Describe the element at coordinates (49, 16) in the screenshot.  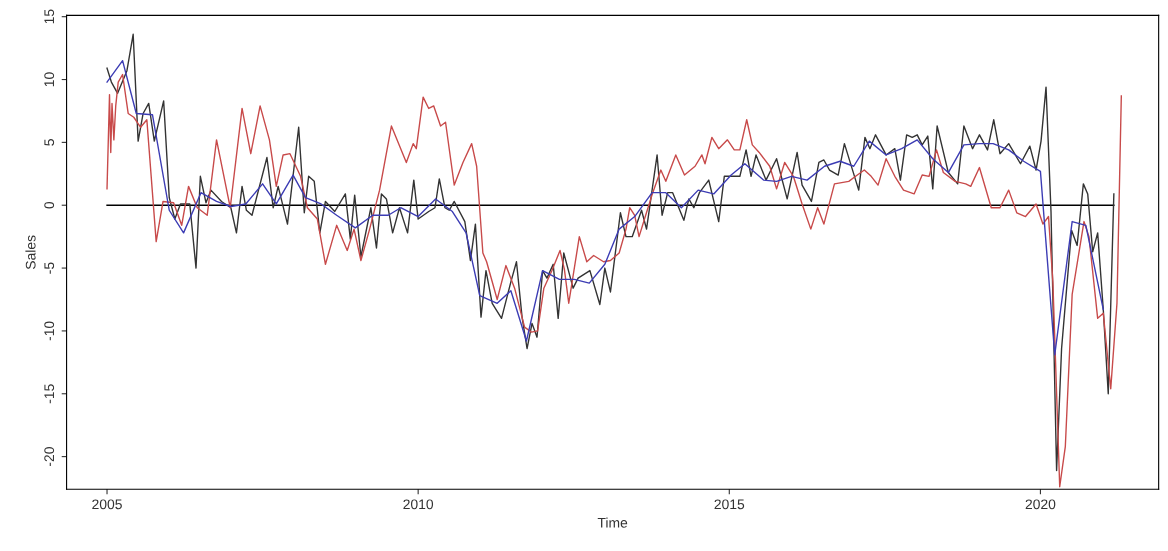
I see `y-tick-label: 15` at that location.